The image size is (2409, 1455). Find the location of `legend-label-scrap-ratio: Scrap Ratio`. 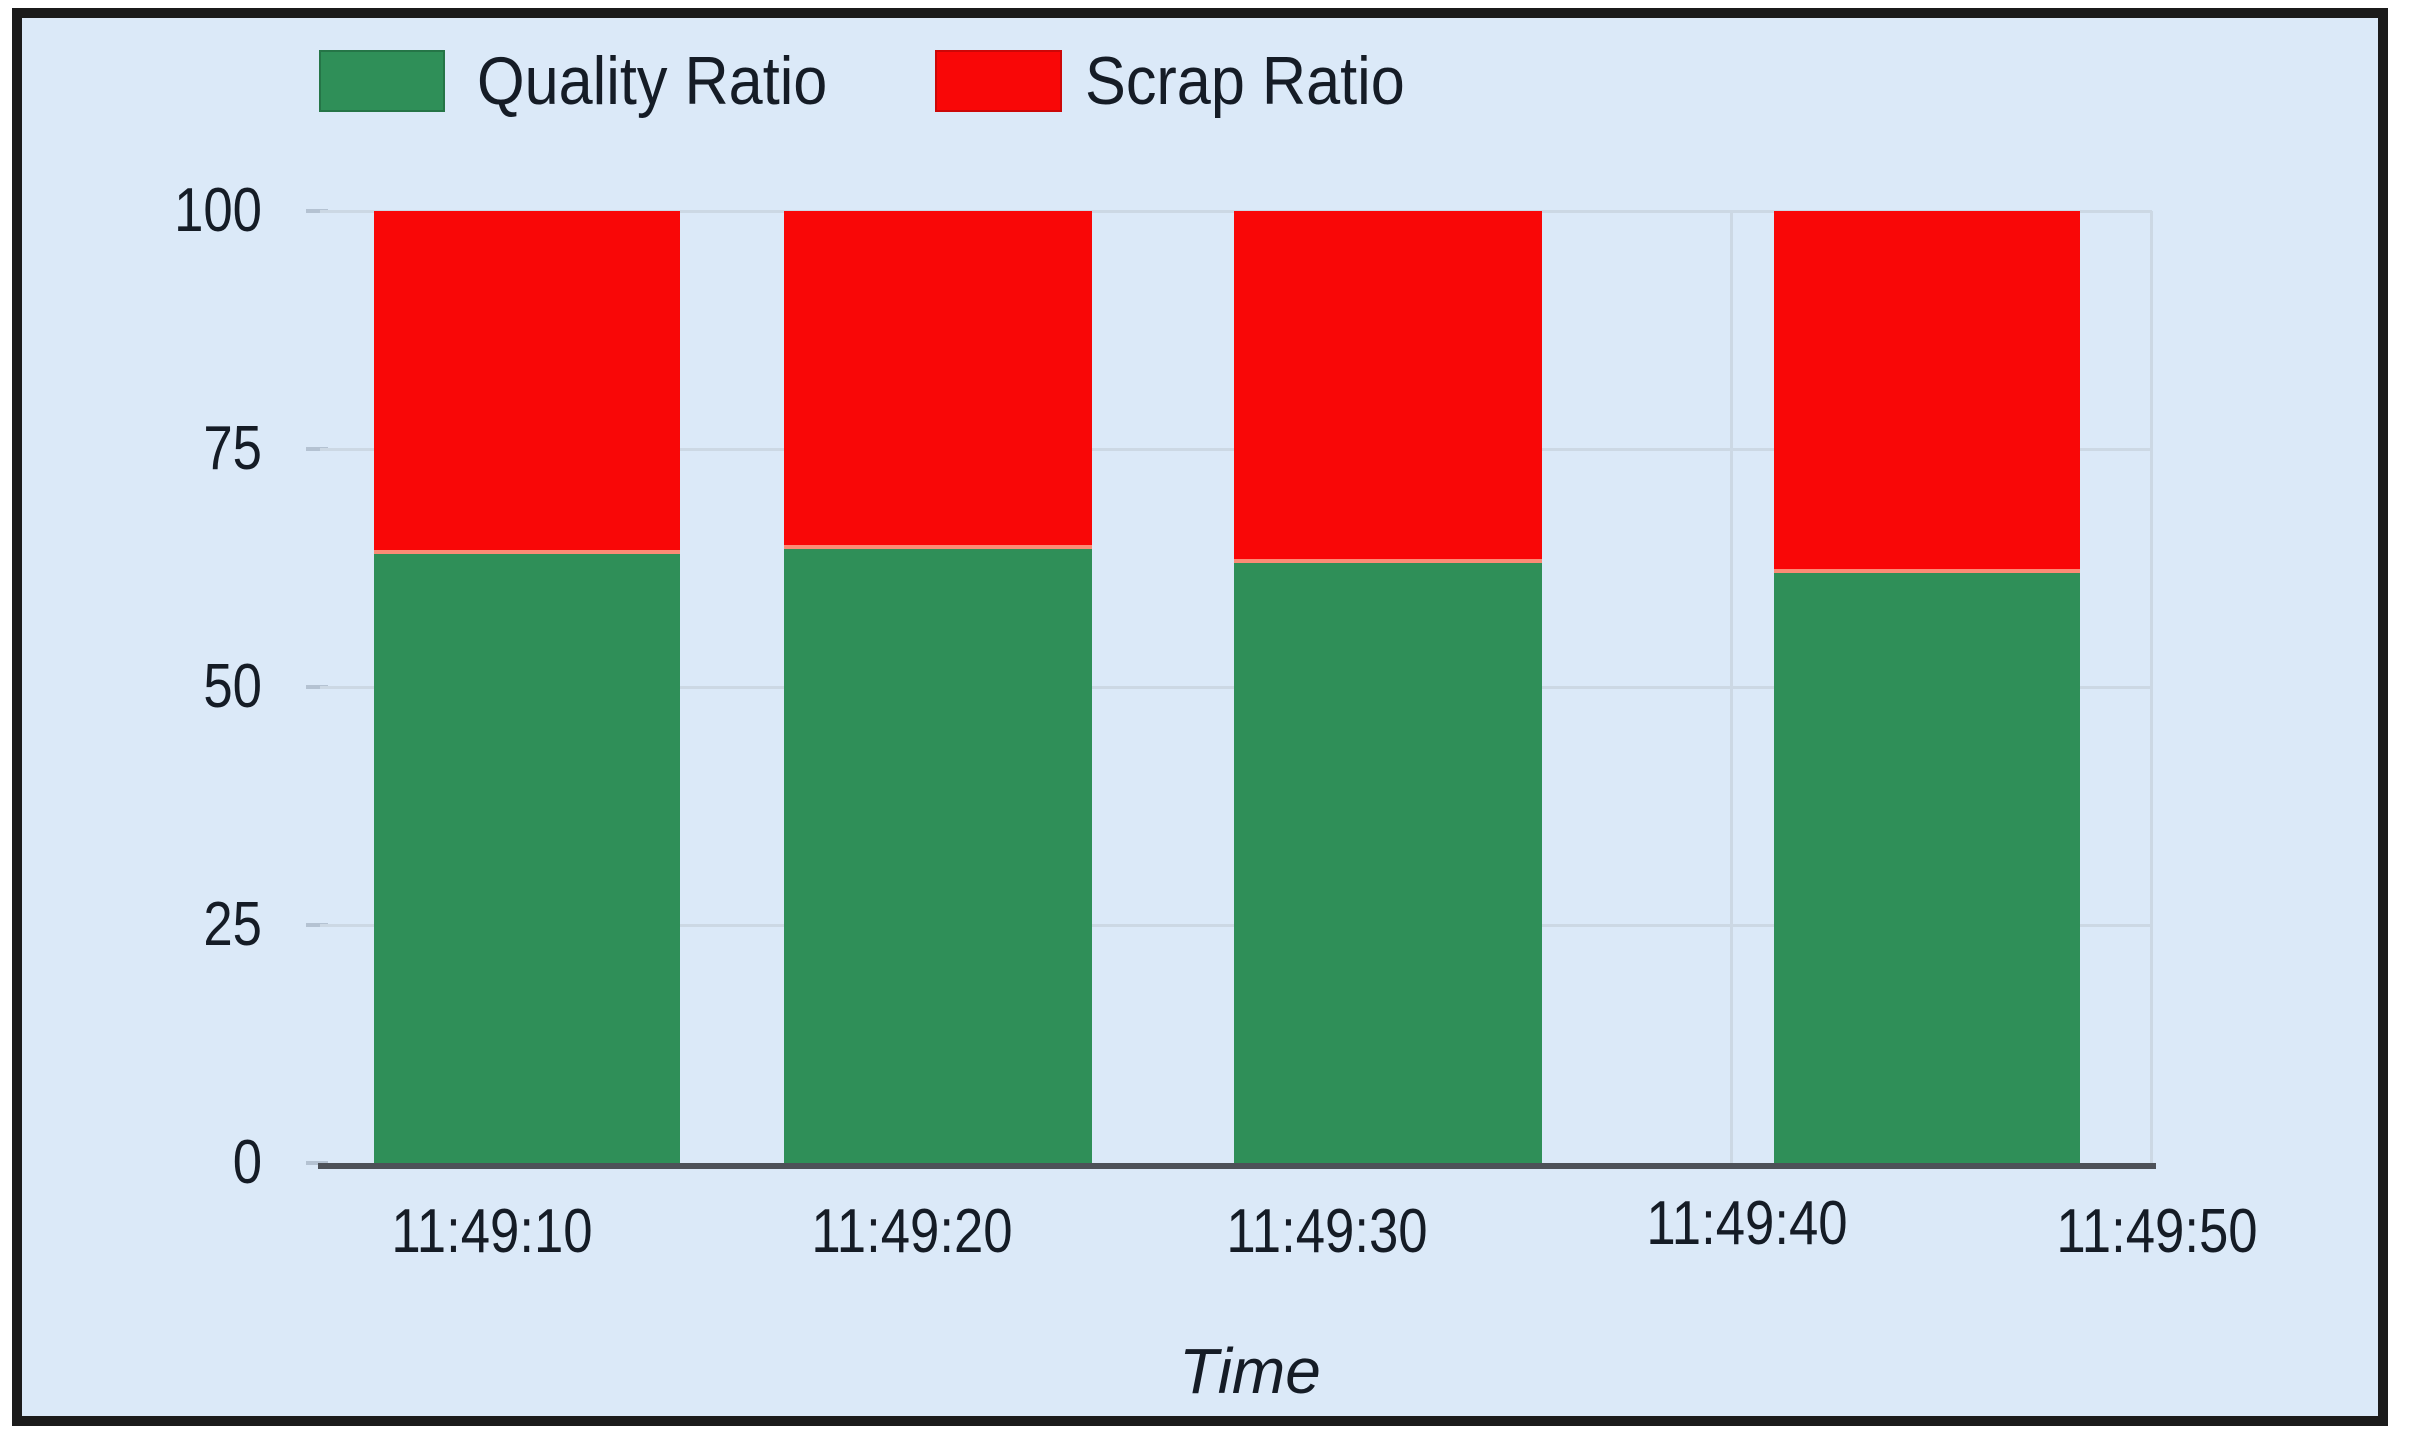

legend-label-scrap-ratio: Scrap Ratio is located at coordinates (1245, 81).